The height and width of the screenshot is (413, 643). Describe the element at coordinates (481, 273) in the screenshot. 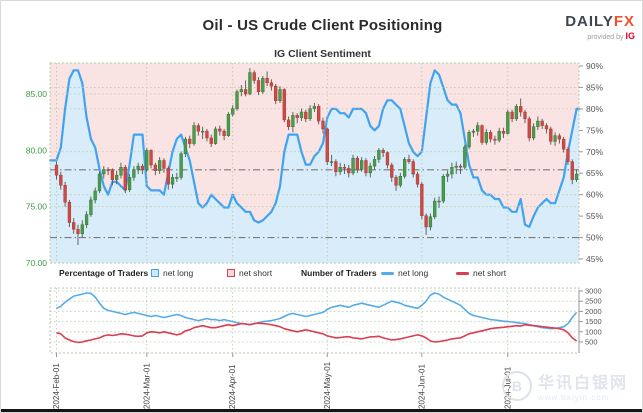

I see `legend-num-net-short: net short` at that location.